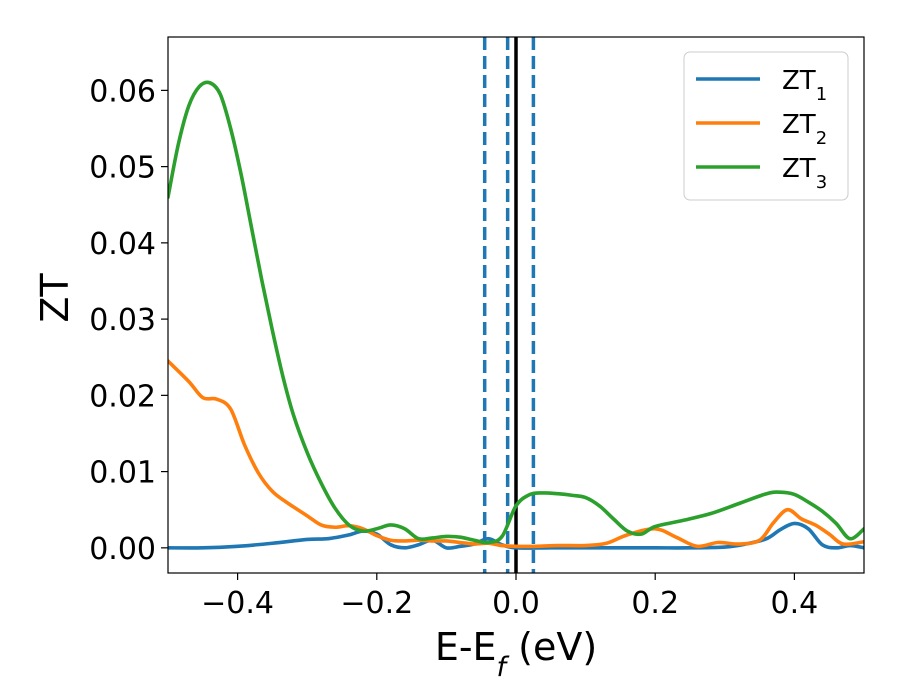 The width and height of the screenshot is (900, 700). I want to click on y-axis-title: ZT, so click(55, 298).